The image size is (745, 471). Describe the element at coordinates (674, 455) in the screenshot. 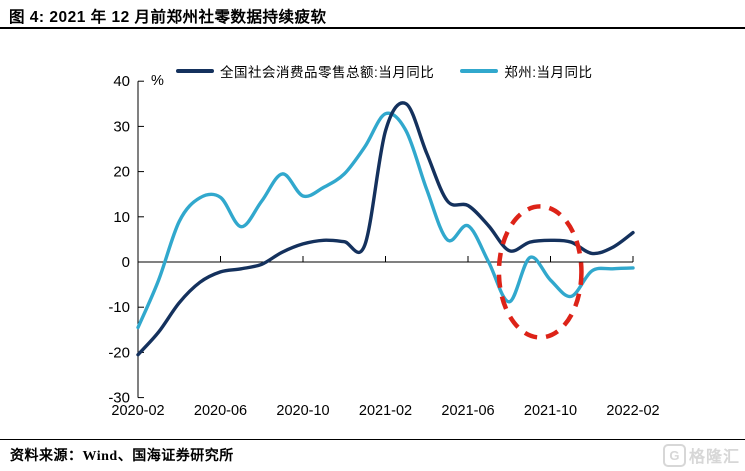

I see `logo-g-badge: G` at that location.